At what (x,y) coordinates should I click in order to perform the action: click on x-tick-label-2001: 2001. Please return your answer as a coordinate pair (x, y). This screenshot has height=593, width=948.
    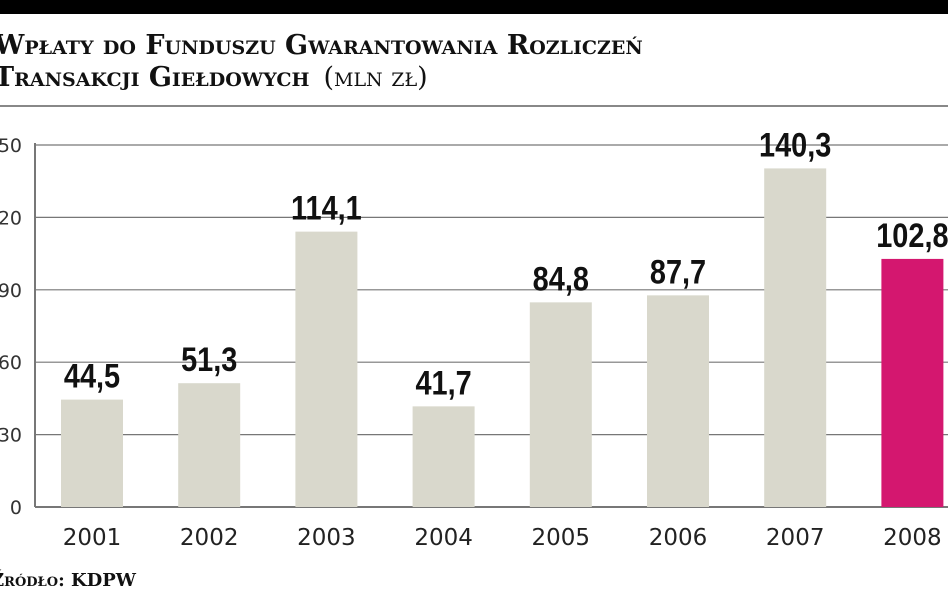
    Looking at the image, I should click on (92, 538).